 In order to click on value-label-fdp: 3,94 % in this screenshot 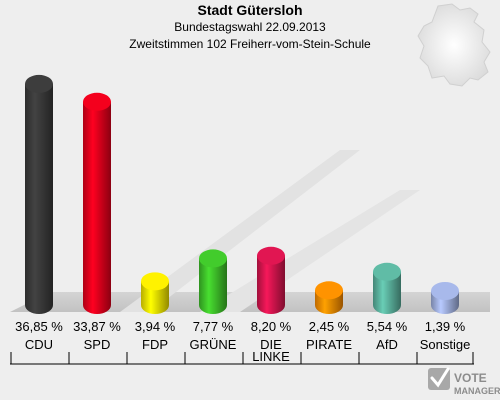, I will do `click(155, 326)`.